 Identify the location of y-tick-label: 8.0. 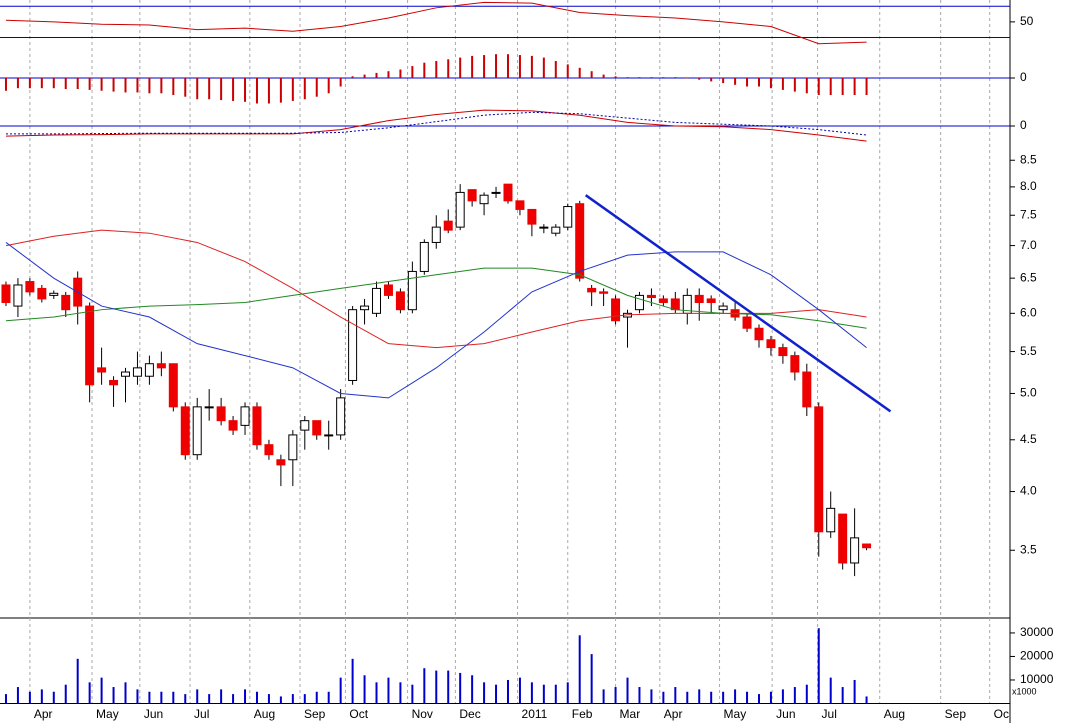
(1028, 186).